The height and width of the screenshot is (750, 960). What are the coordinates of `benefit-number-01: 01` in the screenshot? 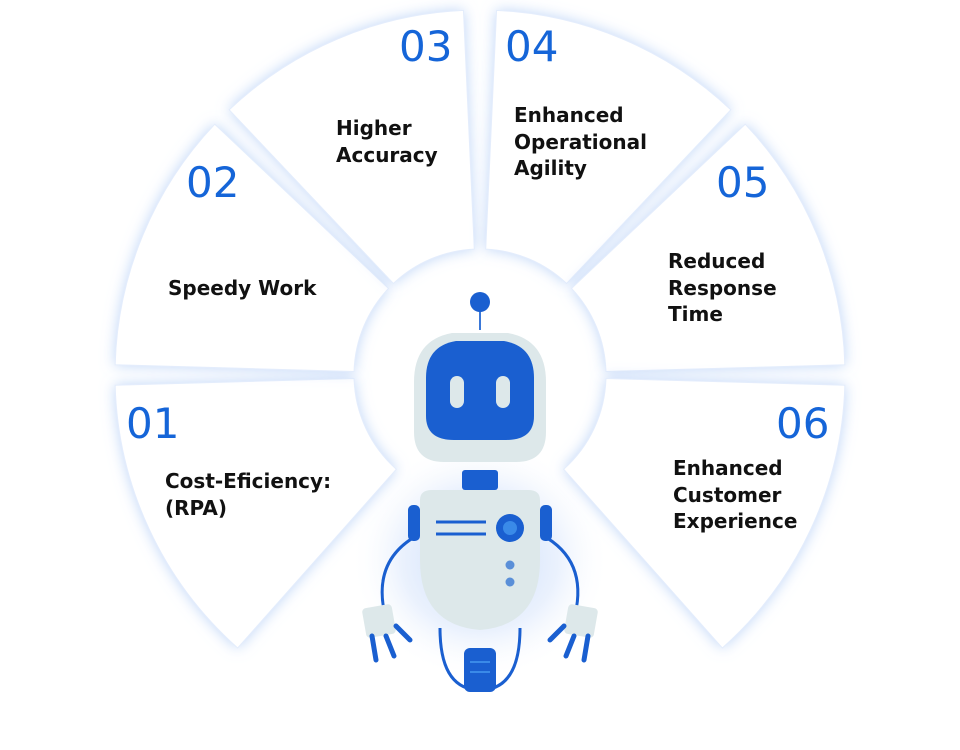 It's located at (153, 423).